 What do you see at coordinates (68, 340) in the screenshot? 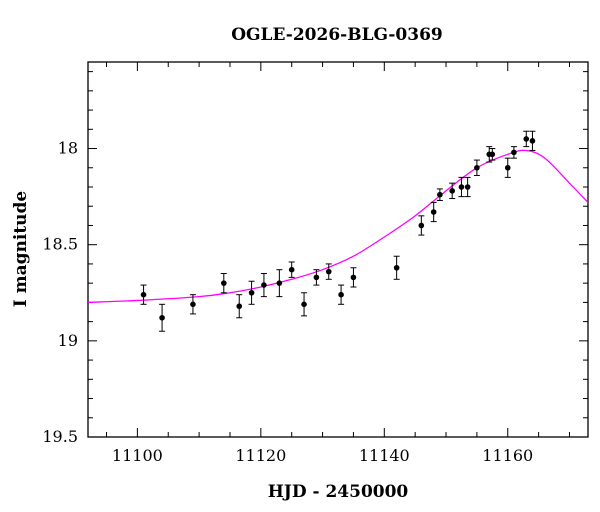
I see `y-tick-label: 19` at bounding box center [68, 340].